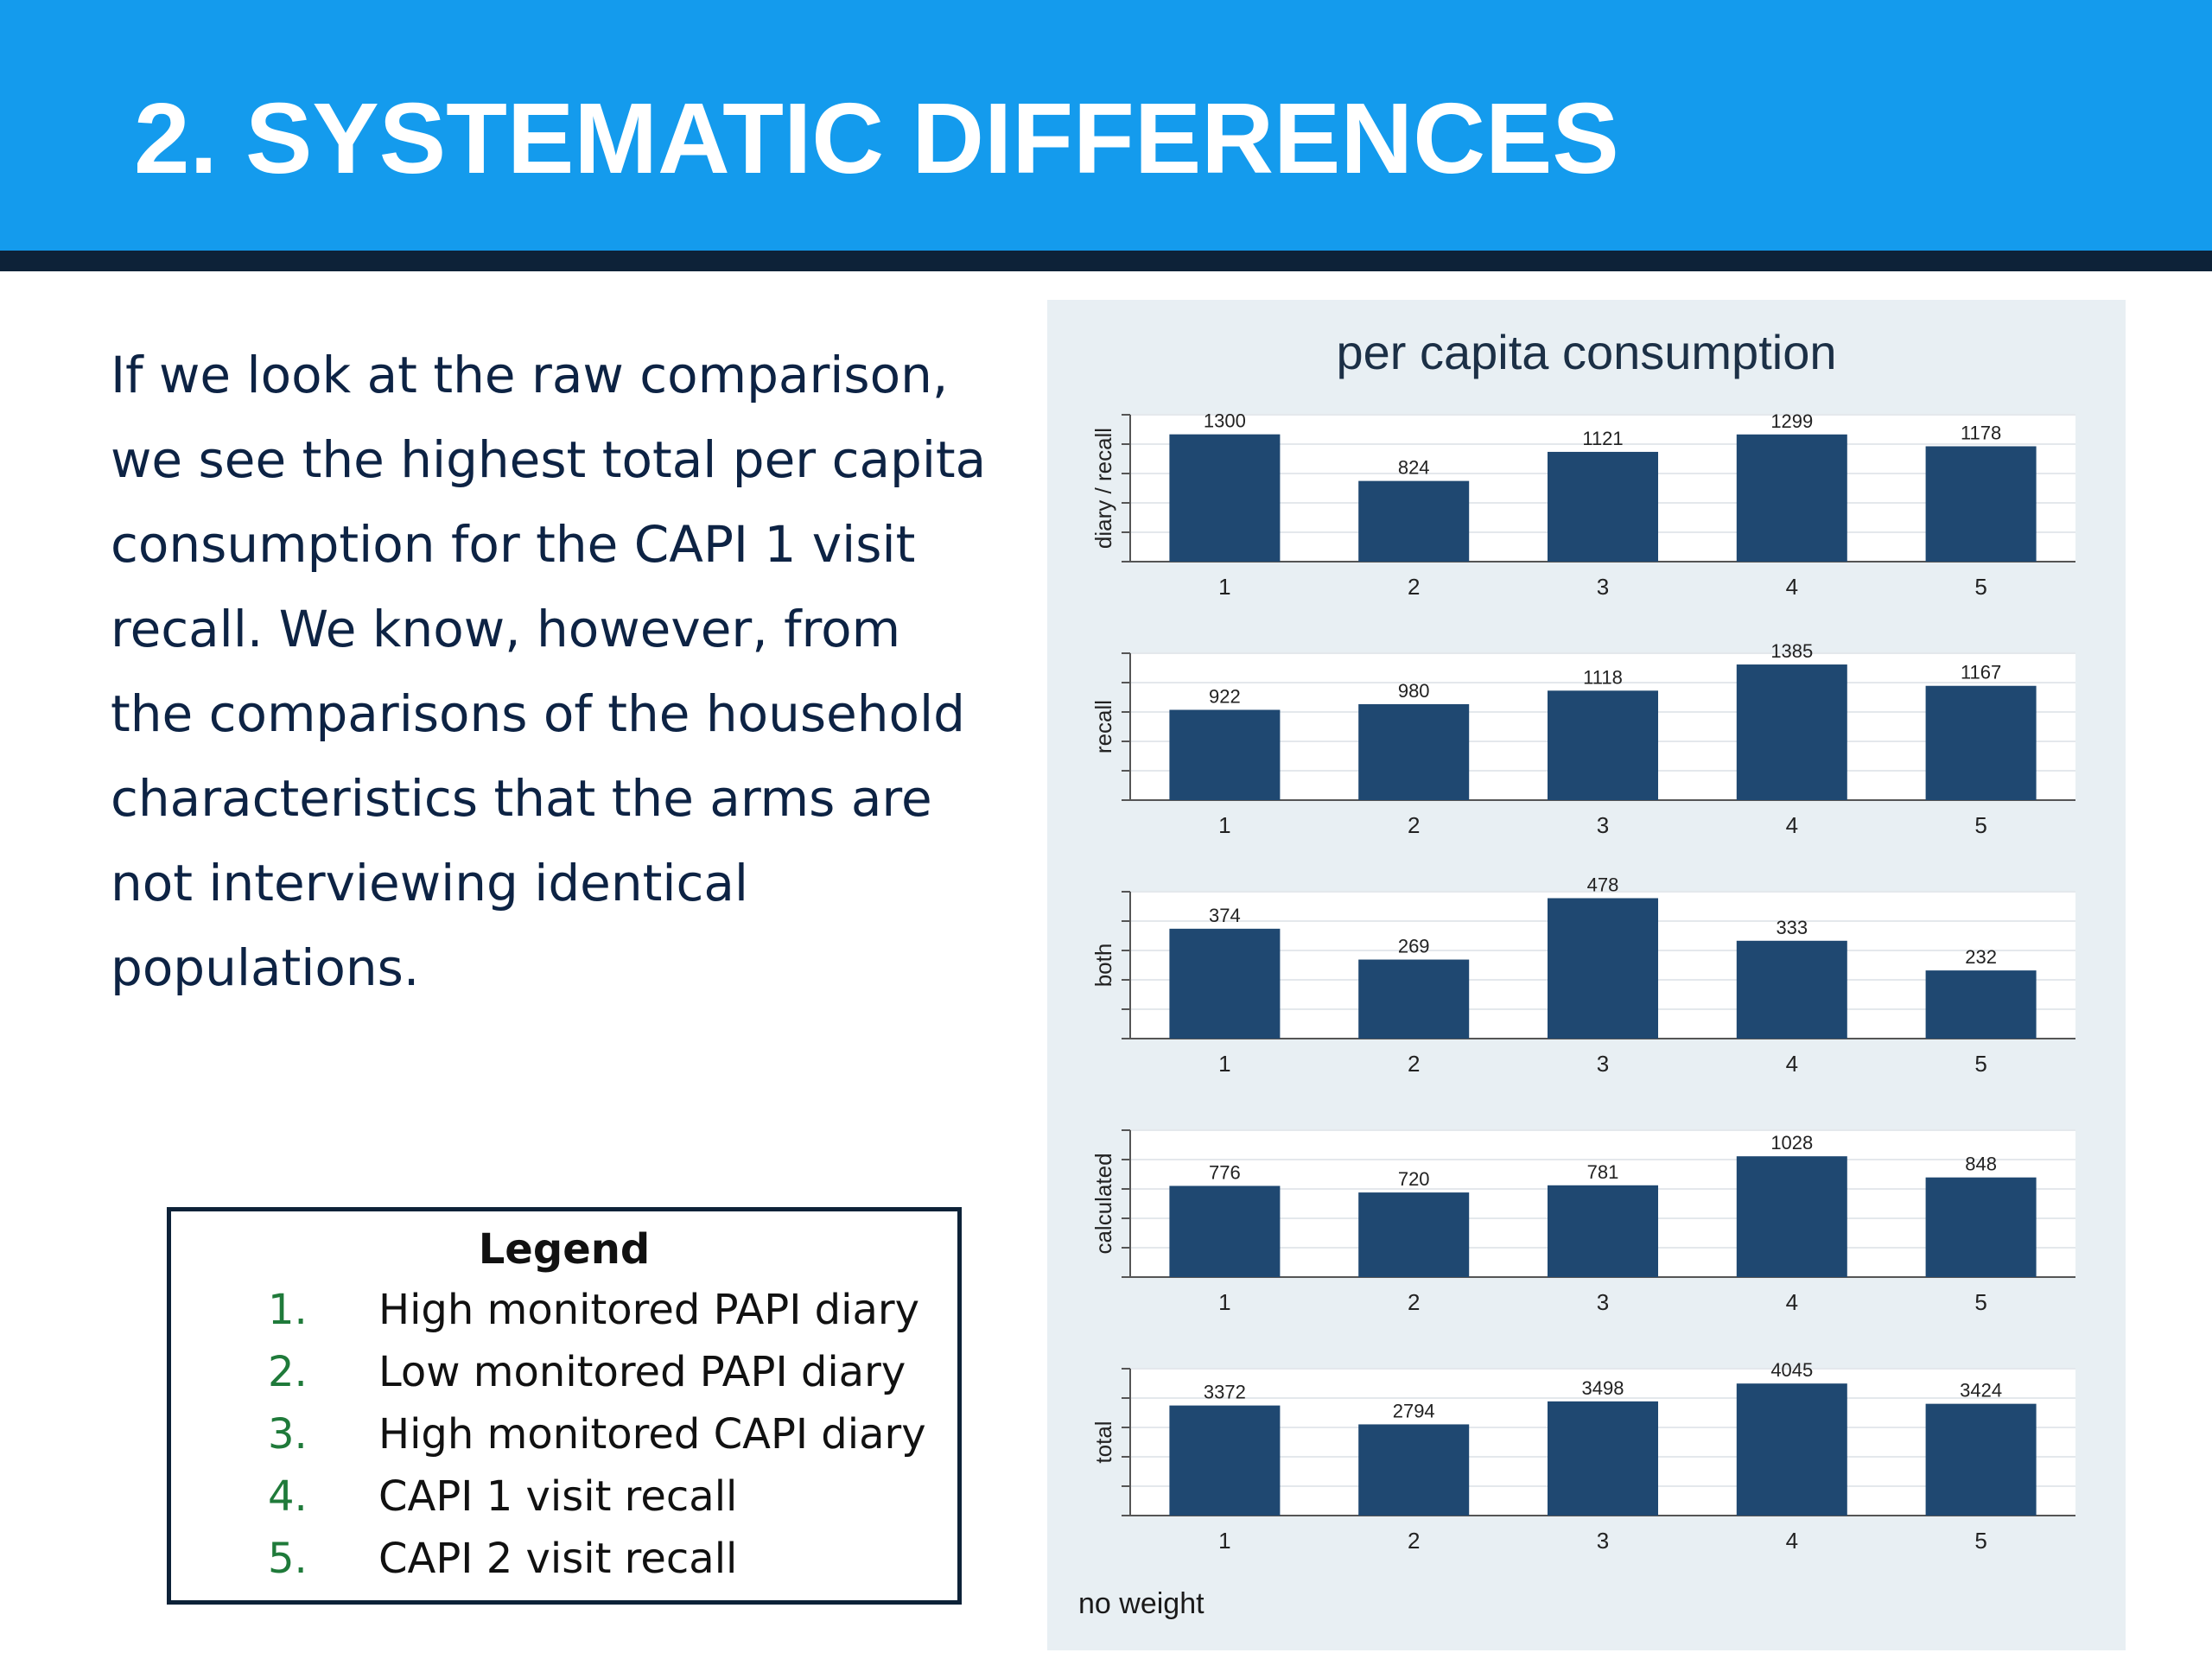 The width and height of the screenshot is (2212, 1659). I want to click on header-rule, so click(1106, 261).